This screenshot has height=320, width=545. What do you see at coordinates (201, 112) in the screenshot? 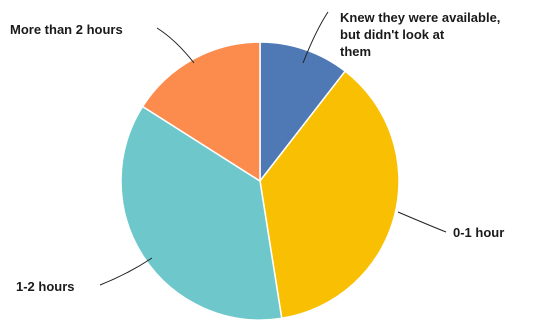
I see `slice-more-than-2-hours` at bounding box center [201, 112].